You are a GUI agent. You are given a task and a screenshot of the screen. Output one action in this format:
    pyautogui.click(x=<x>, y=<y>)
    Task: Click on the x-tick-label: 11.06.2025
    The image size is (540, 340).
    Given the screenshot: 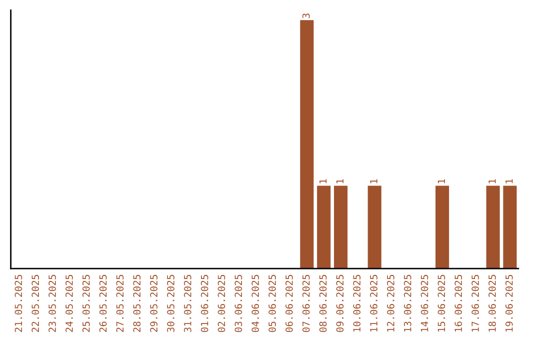 What is the action you would take?
    pyautogui.click(x=374, y=303)
    